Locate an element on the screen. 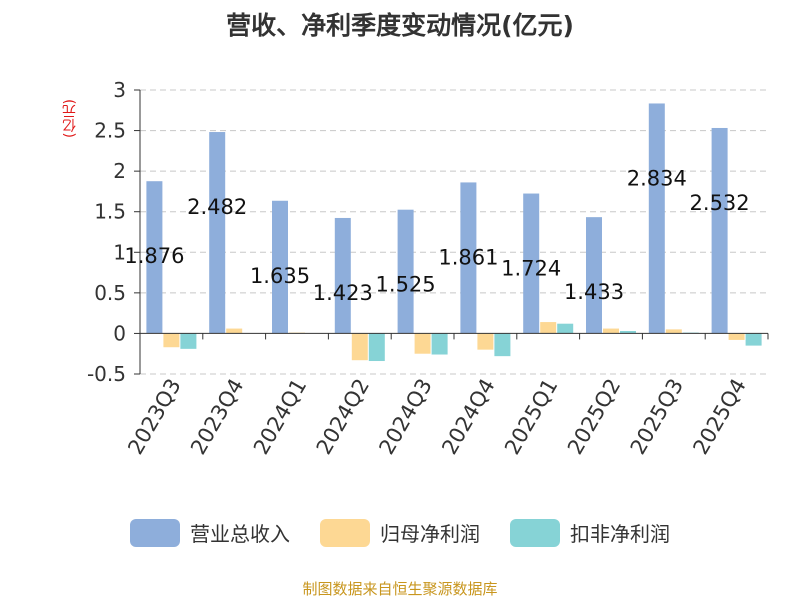  y-tick-label: 0.5 is located at coordinates (110, 293).